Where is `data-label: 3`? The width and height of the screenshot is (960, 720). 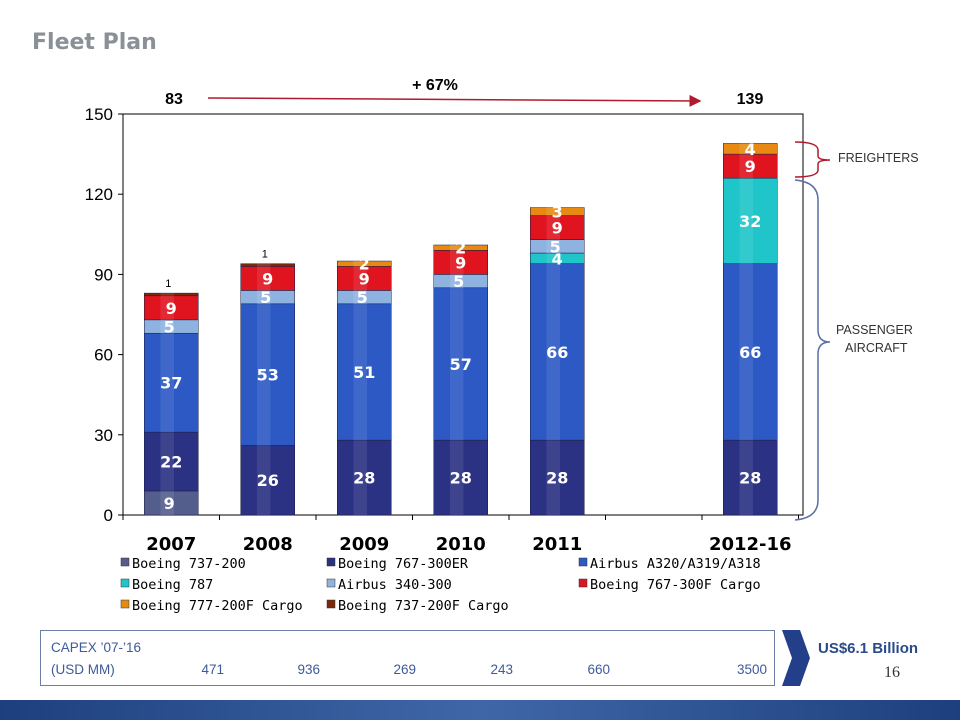 data-label: 3 is located at coordinates (557, 212).